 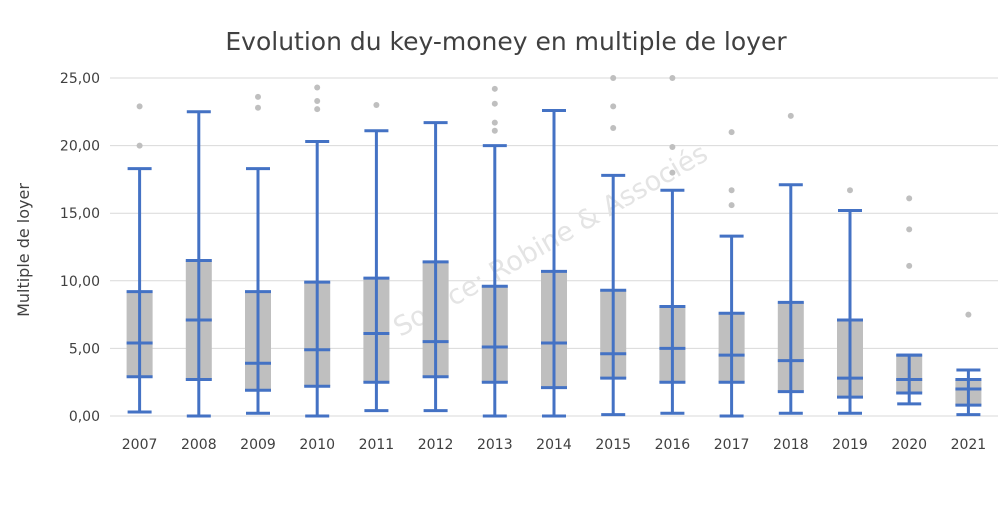 I want to click on x-tick-label: 2017, so click(x=732, y=445).